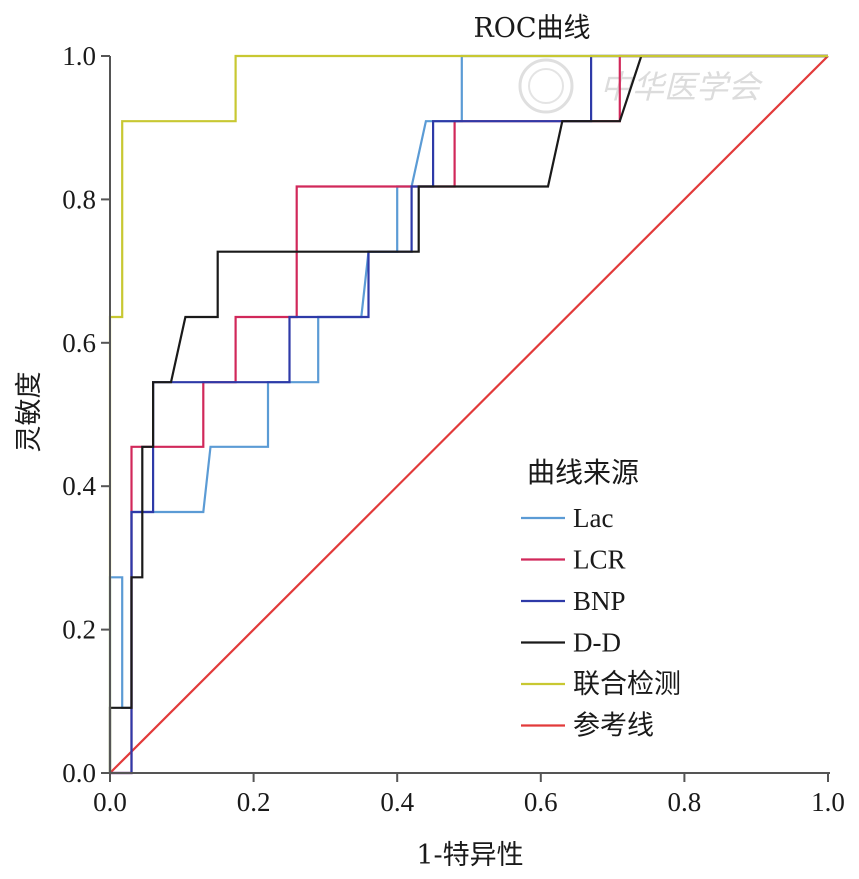 The width and height of the screenshot is (859, 879). What do you see at coordinates (469, 855) in the screenshot?
I see `x-axis-label: 1-特异性` at bounding box center [469, 855].